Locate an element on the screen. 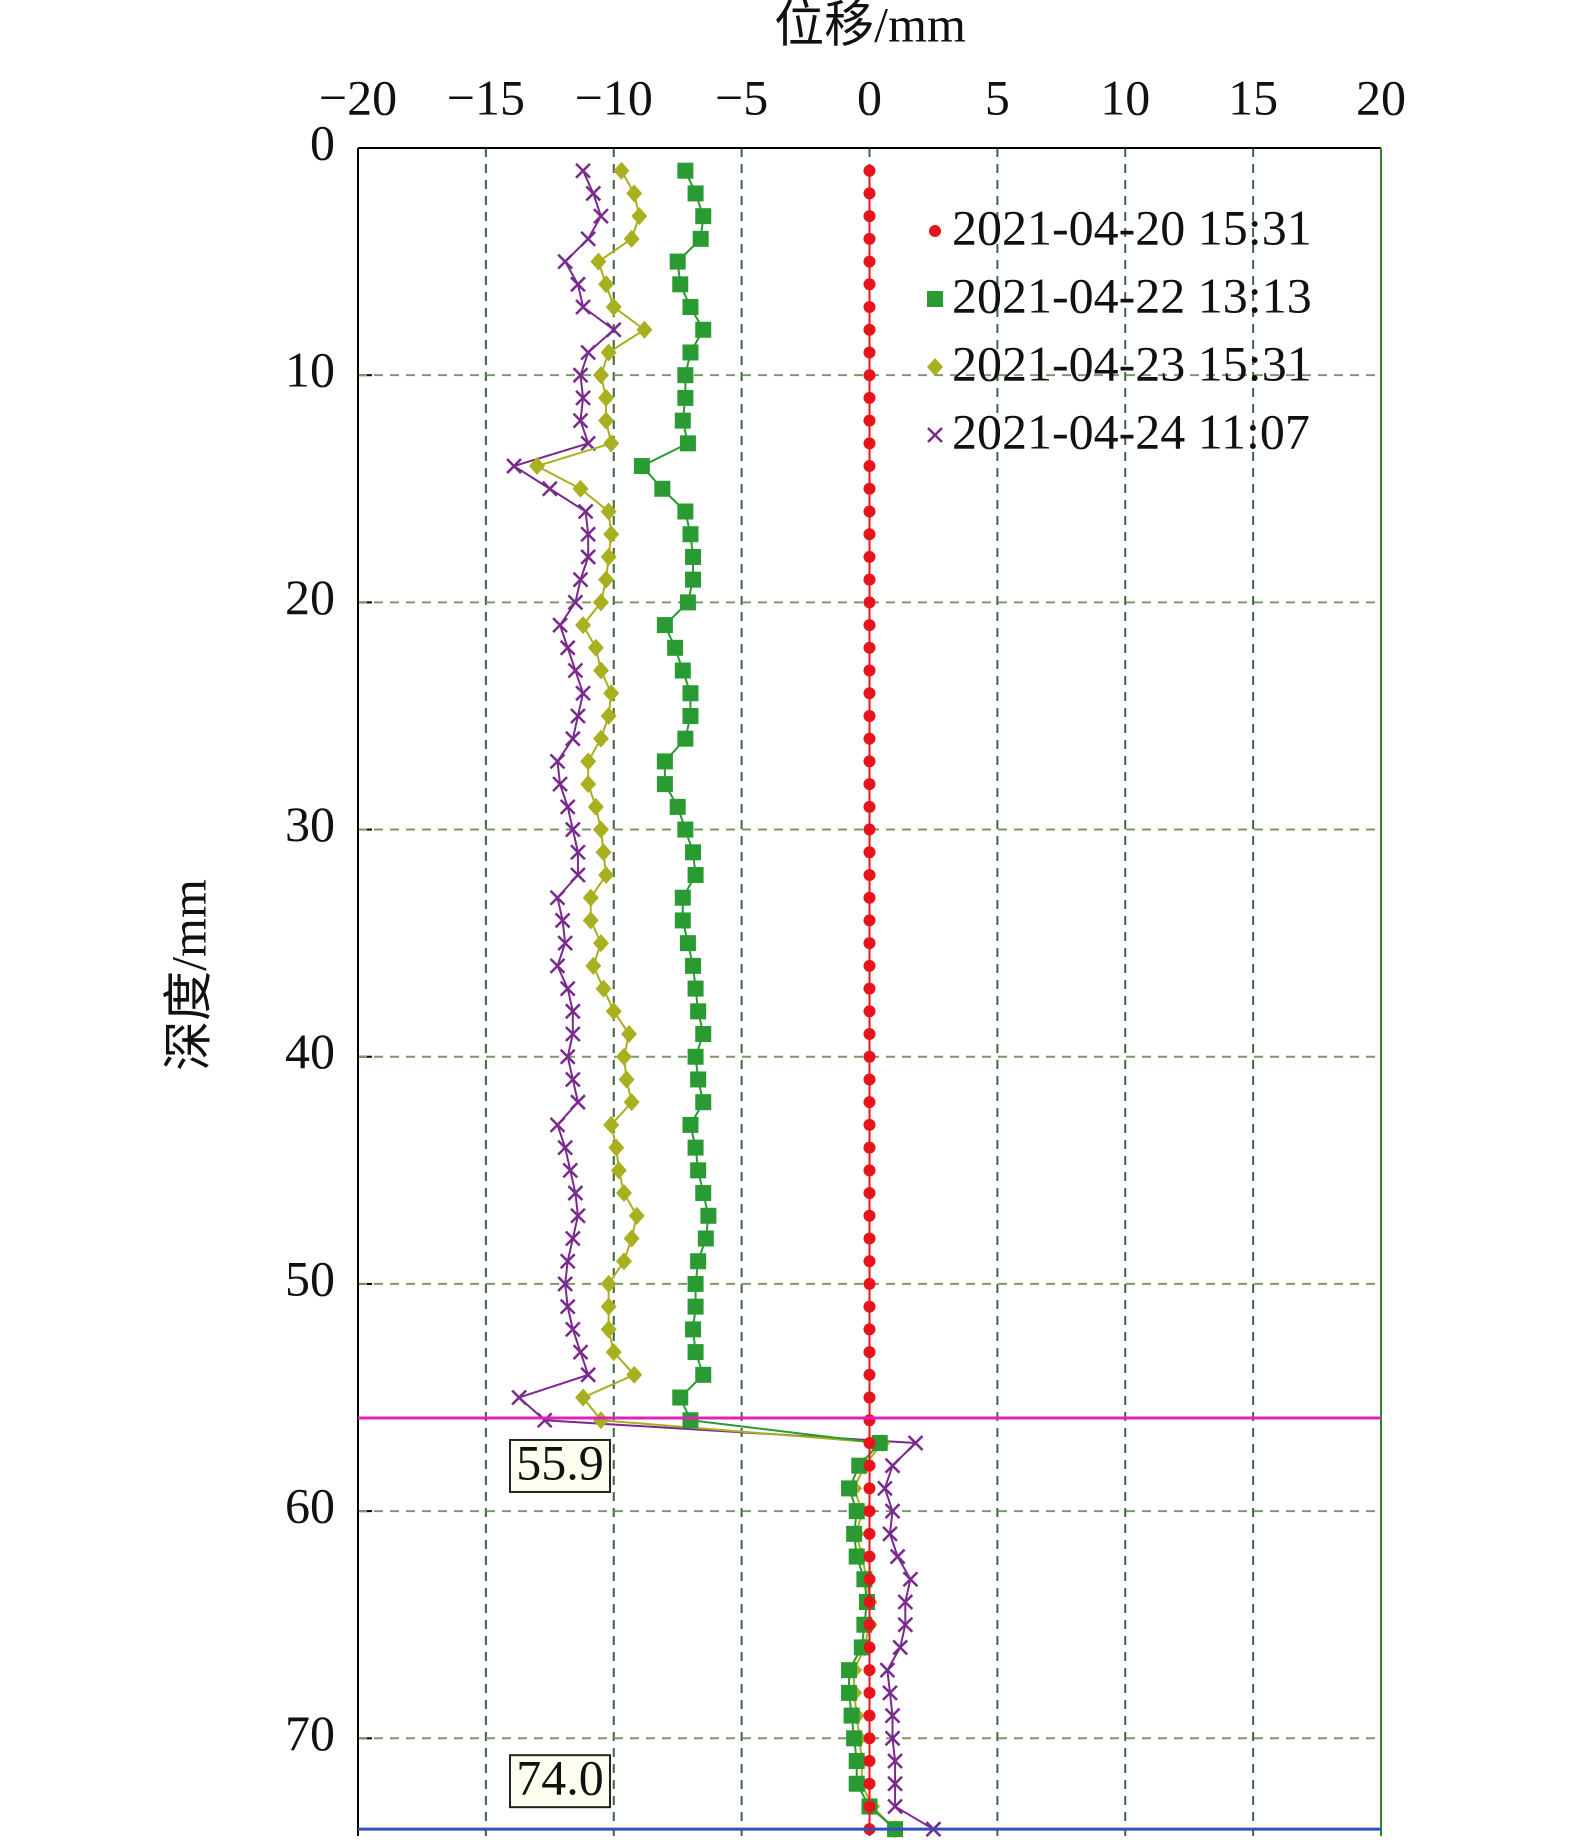 This screenshot has width=1575, height=1843. y-tick-label: 30 is located at coordinates (310, 824).